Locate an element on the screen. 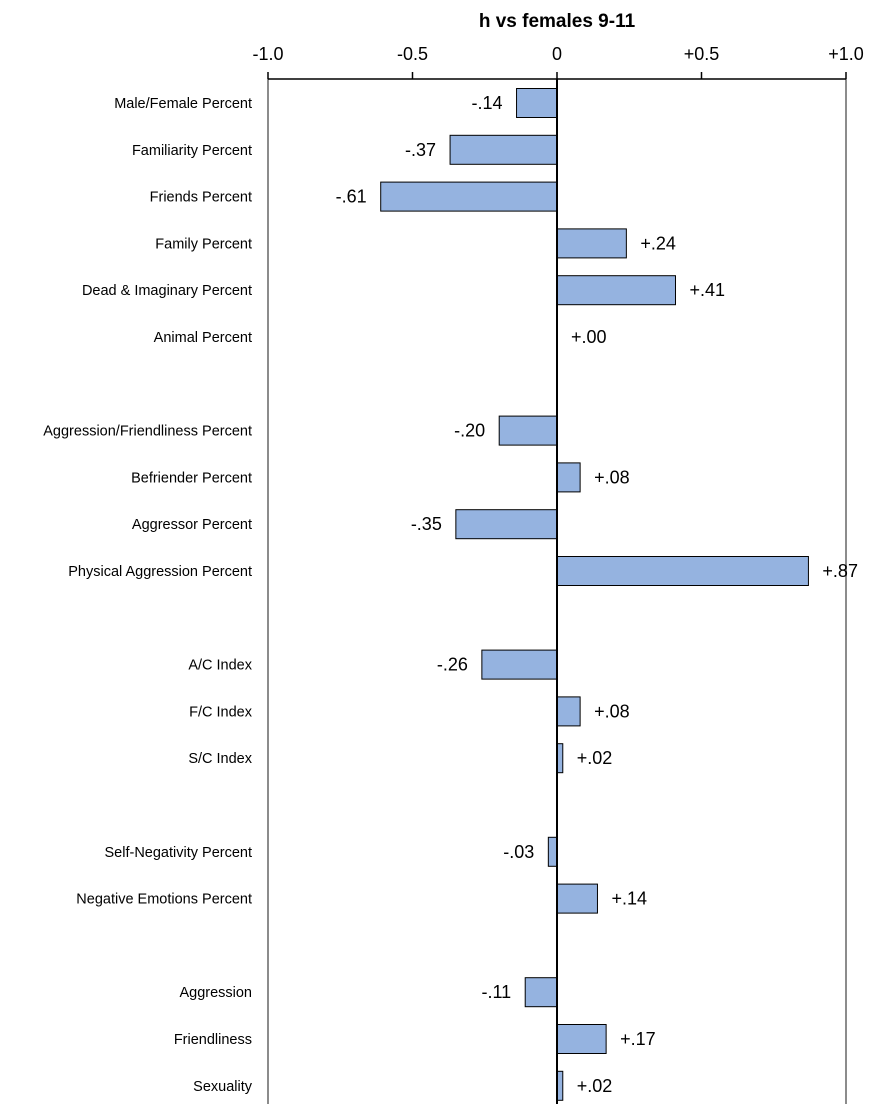 This screenshot has height=1104, width=871. category-label: Male/Female Percent is located at coordinates (183, 104).